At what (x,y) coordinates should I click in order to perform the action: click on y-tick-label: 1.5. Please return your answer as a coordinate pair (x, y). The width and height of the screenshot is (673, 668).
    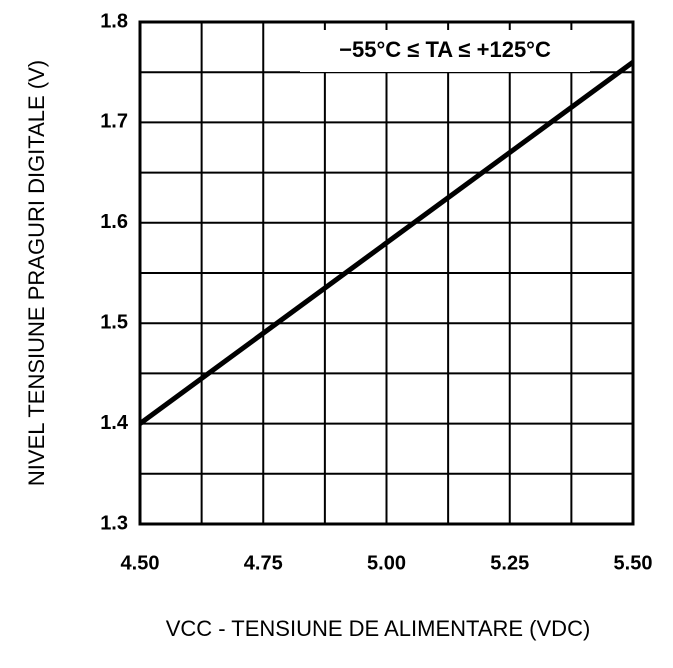
    Looking at the image, I should click on (114, 322).